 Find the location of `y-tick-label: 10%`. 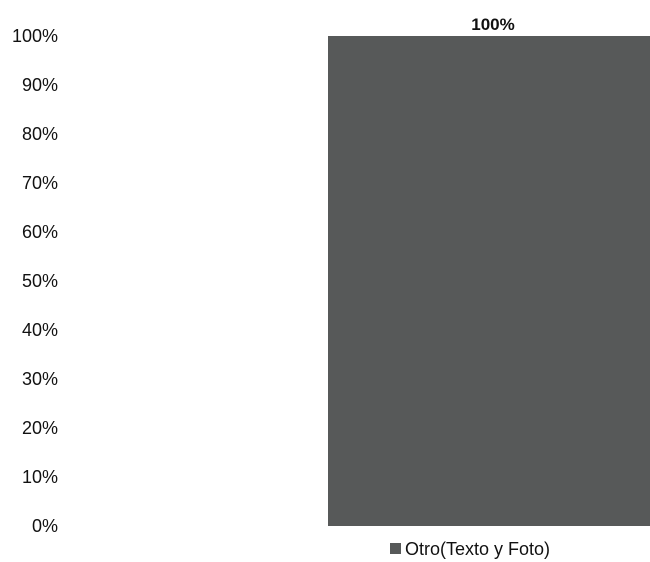

y-tick-label: 10% is located at coordinates (40, 477).